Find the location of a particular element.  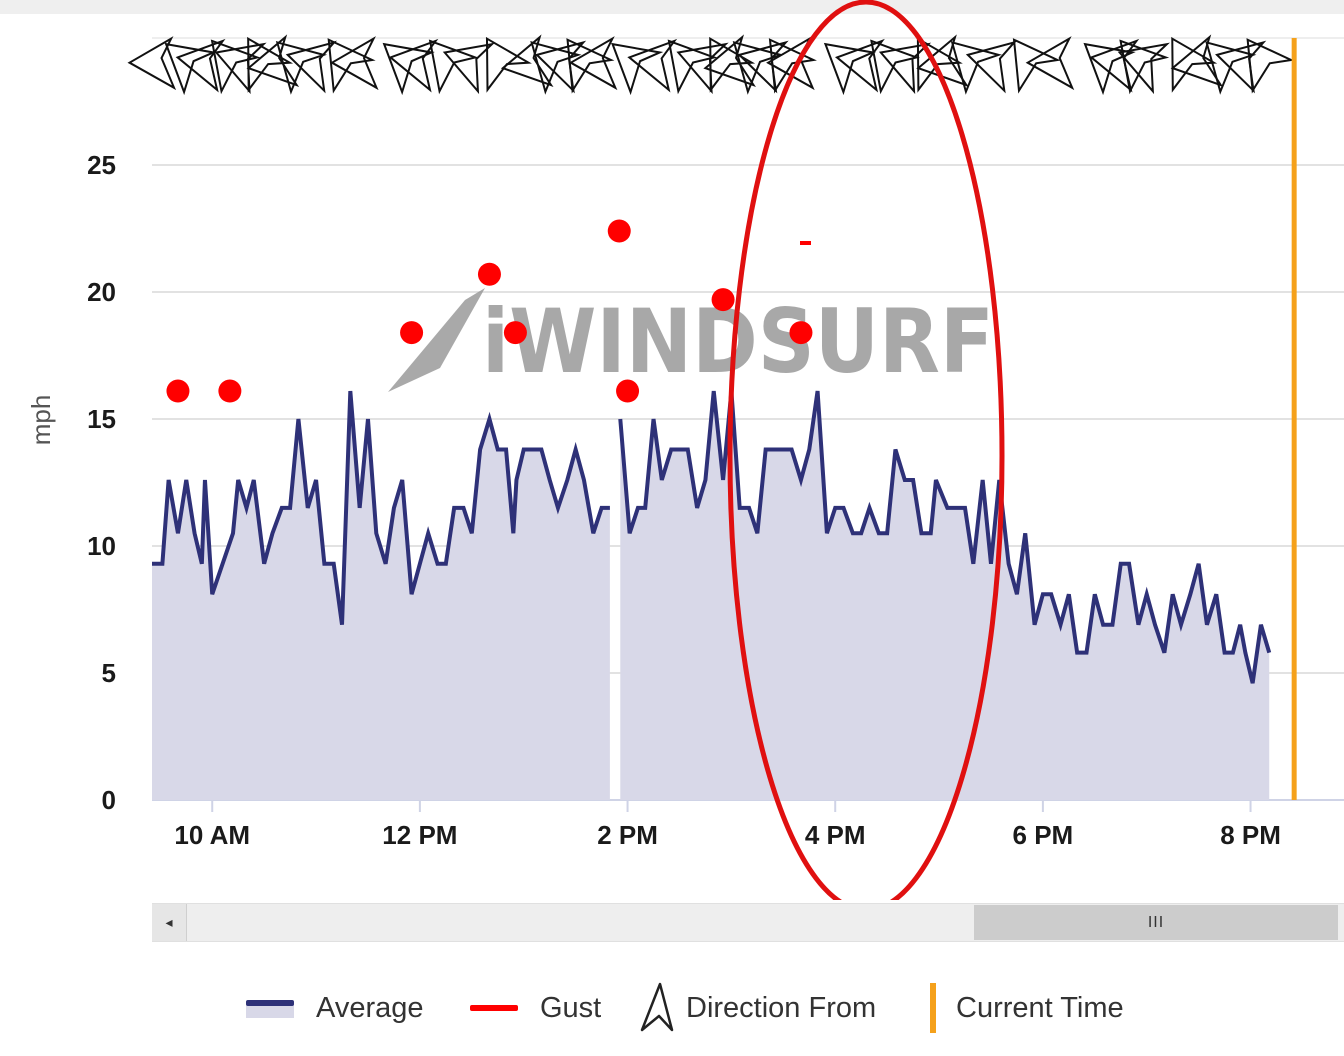

chart-scrollbar: ◂ III is located at coordinates (748, 922).